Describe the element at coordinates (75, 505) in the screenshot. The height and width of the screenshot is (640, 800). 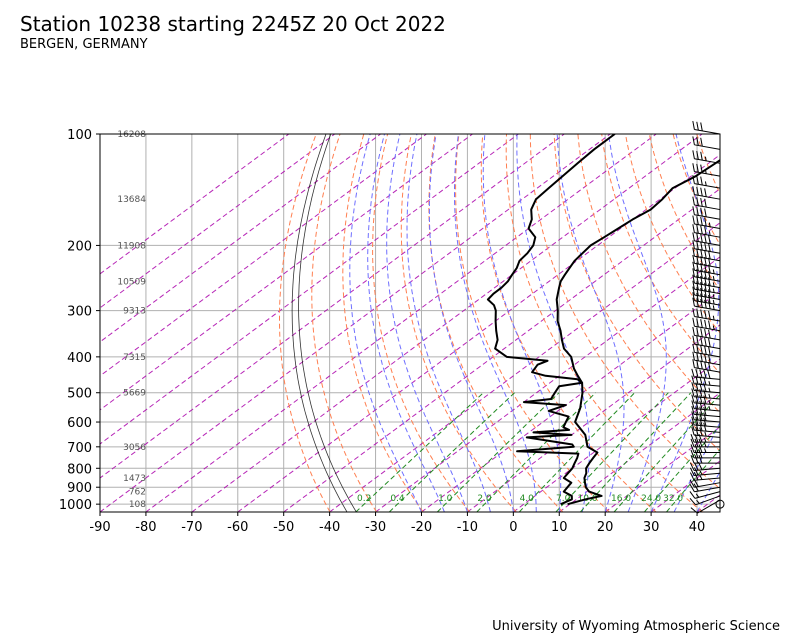
I see `y-tick-label: 1000` at that location.